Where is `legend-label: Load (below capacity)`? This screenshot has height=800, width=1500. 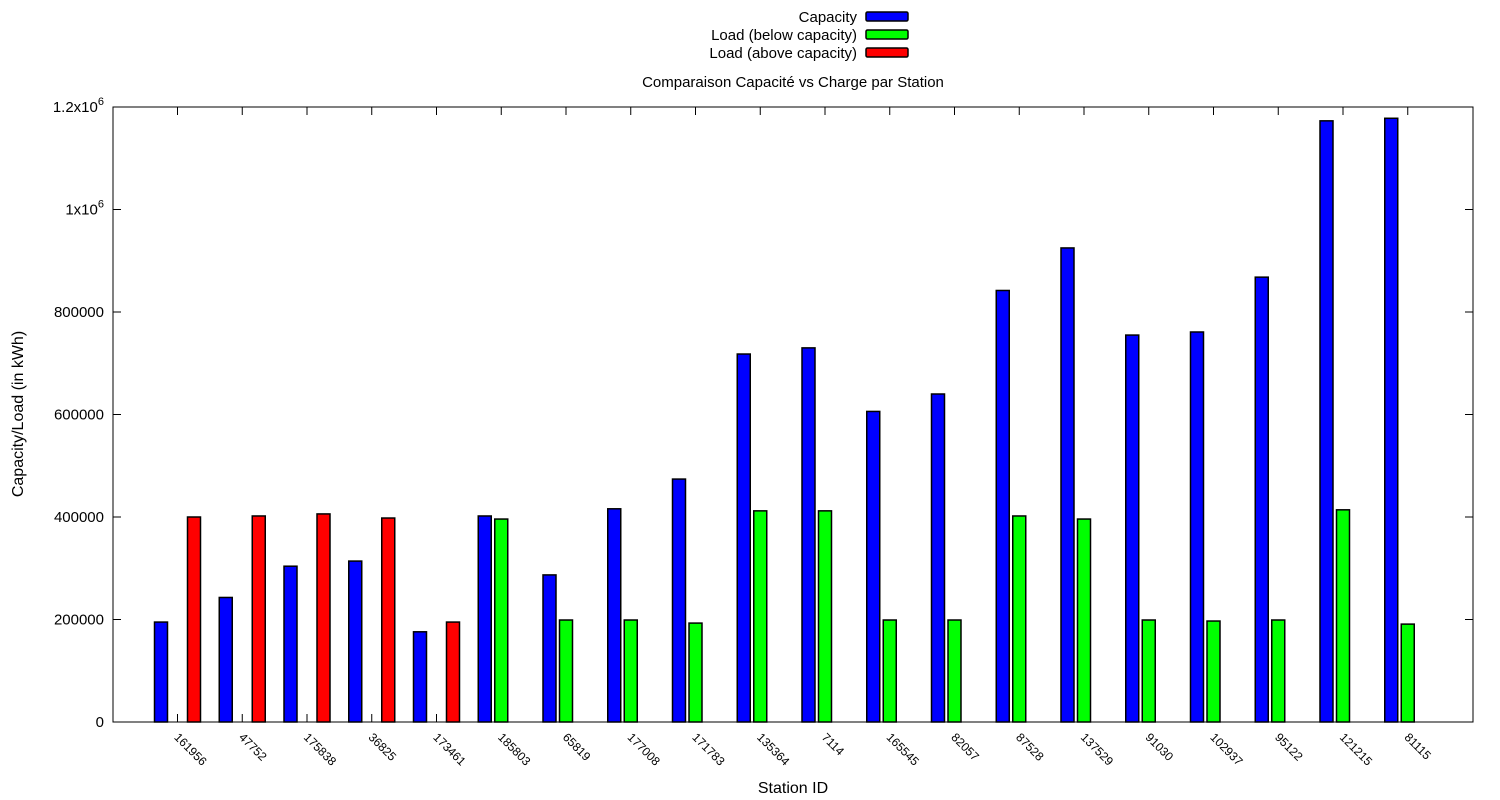
legend-label: Load (below capacity) is located at coordinates (784, 35).